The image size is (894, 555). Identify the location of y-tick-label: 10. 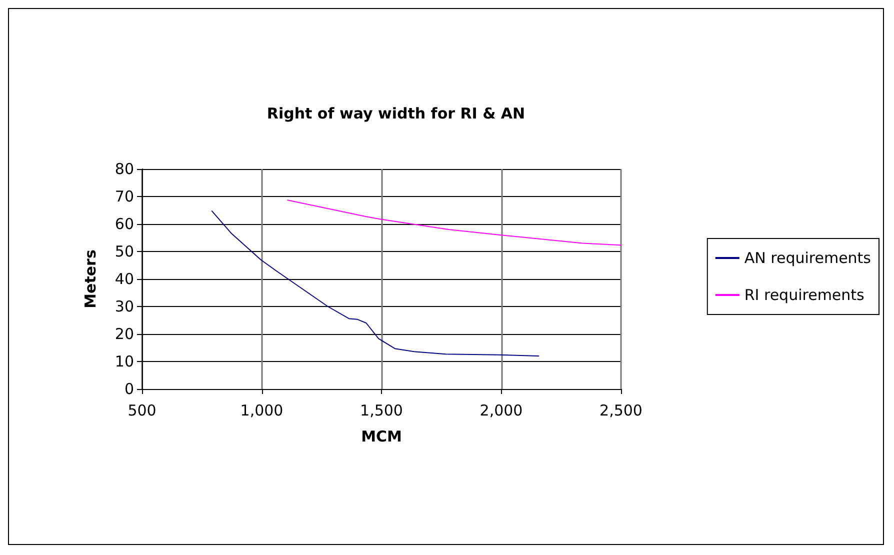
(124, 361).